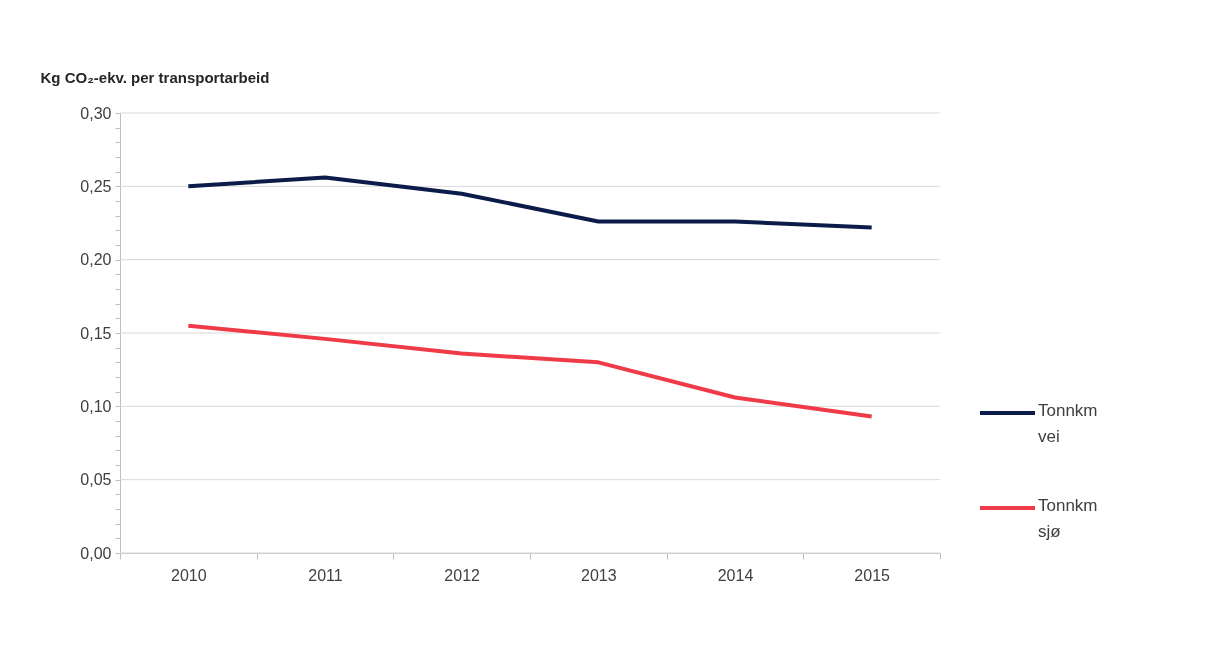 Image resolution: width=1220 pixels, height=663 pixels. What do you see at coordinates (1068, 423) in the screenshot?
I see `legend-label: Tonnkm vei` at bounding box center [1068, 423].